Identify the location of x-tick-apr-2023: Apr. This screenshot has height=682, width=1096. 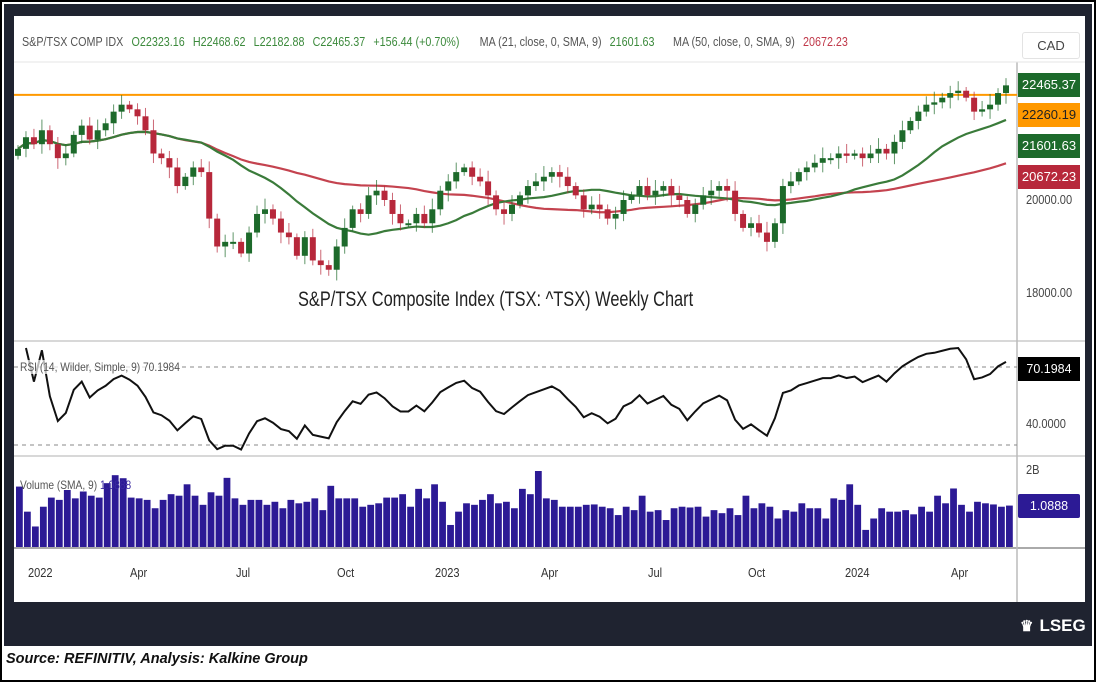
(550, 572).